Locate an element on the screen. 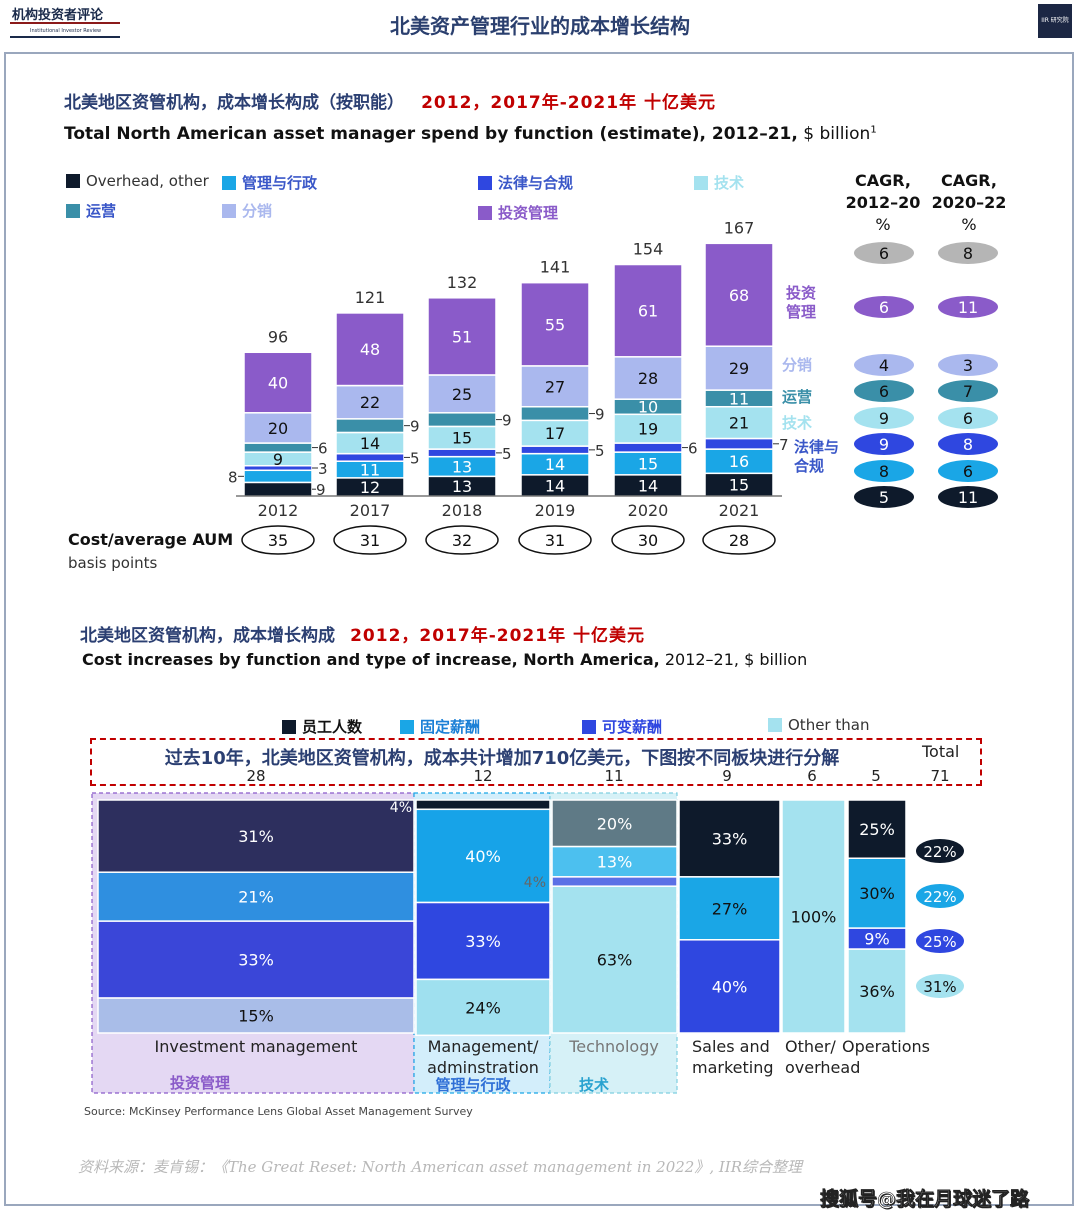 This screenshot has width=1080, height=1220. cagr-h1-line2: 2012–20 is located at coordinates (883, 202).